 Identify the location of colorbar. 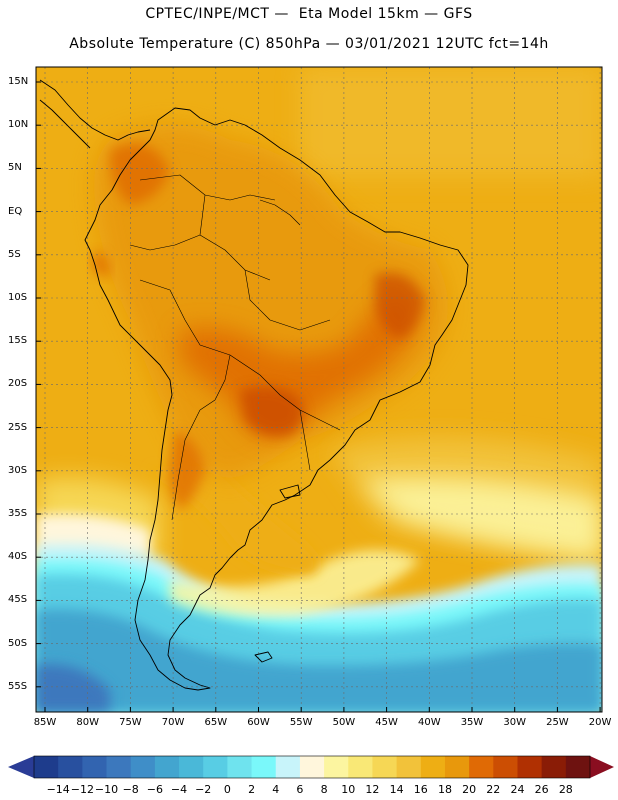
(311, 767).